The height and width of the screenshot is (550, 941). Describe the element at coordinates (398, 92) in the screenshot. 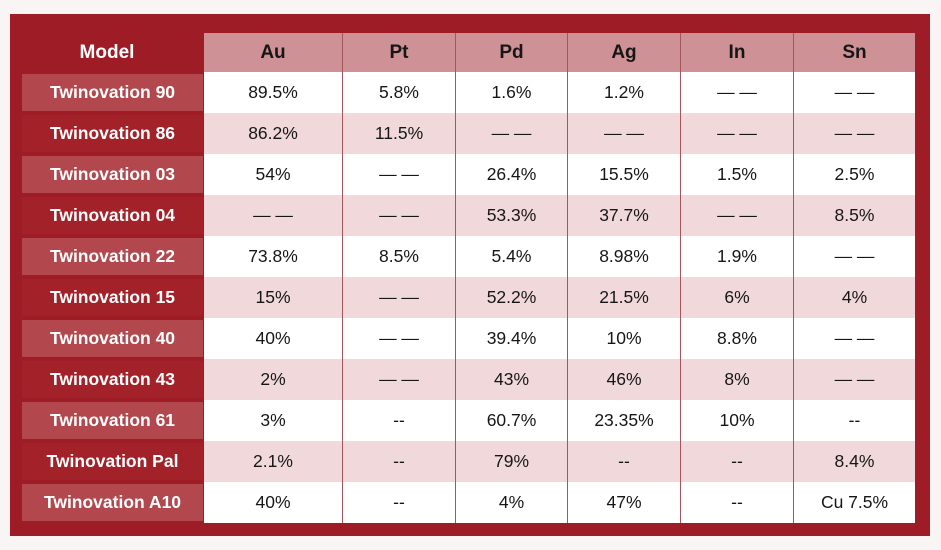

I see `cell-pt: 5.8%` at that location.